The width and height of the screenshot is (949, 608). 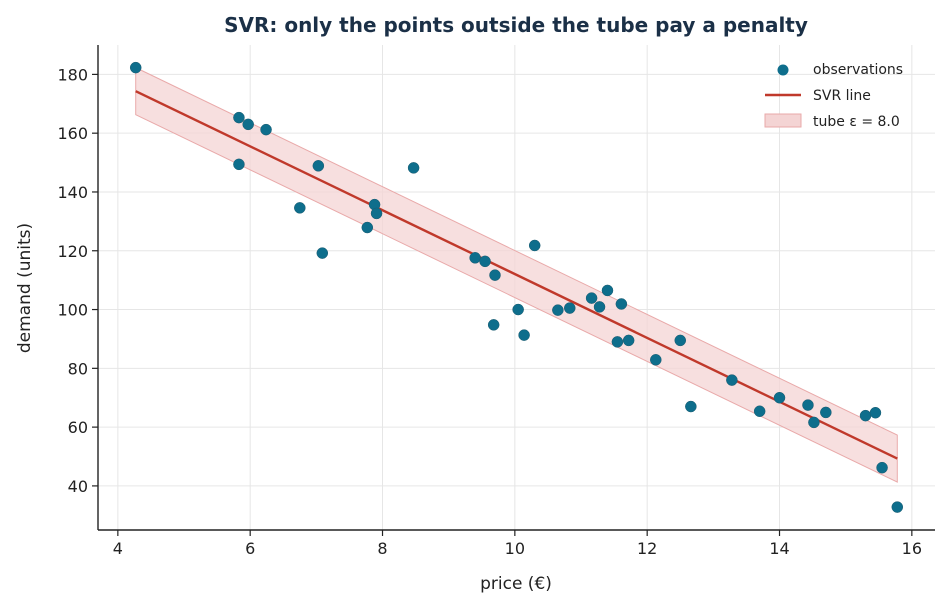 What do you see at coordinates (783, 70) in the screenshot?
I see `legend-marker-observations` at bounding box center [783, 70].